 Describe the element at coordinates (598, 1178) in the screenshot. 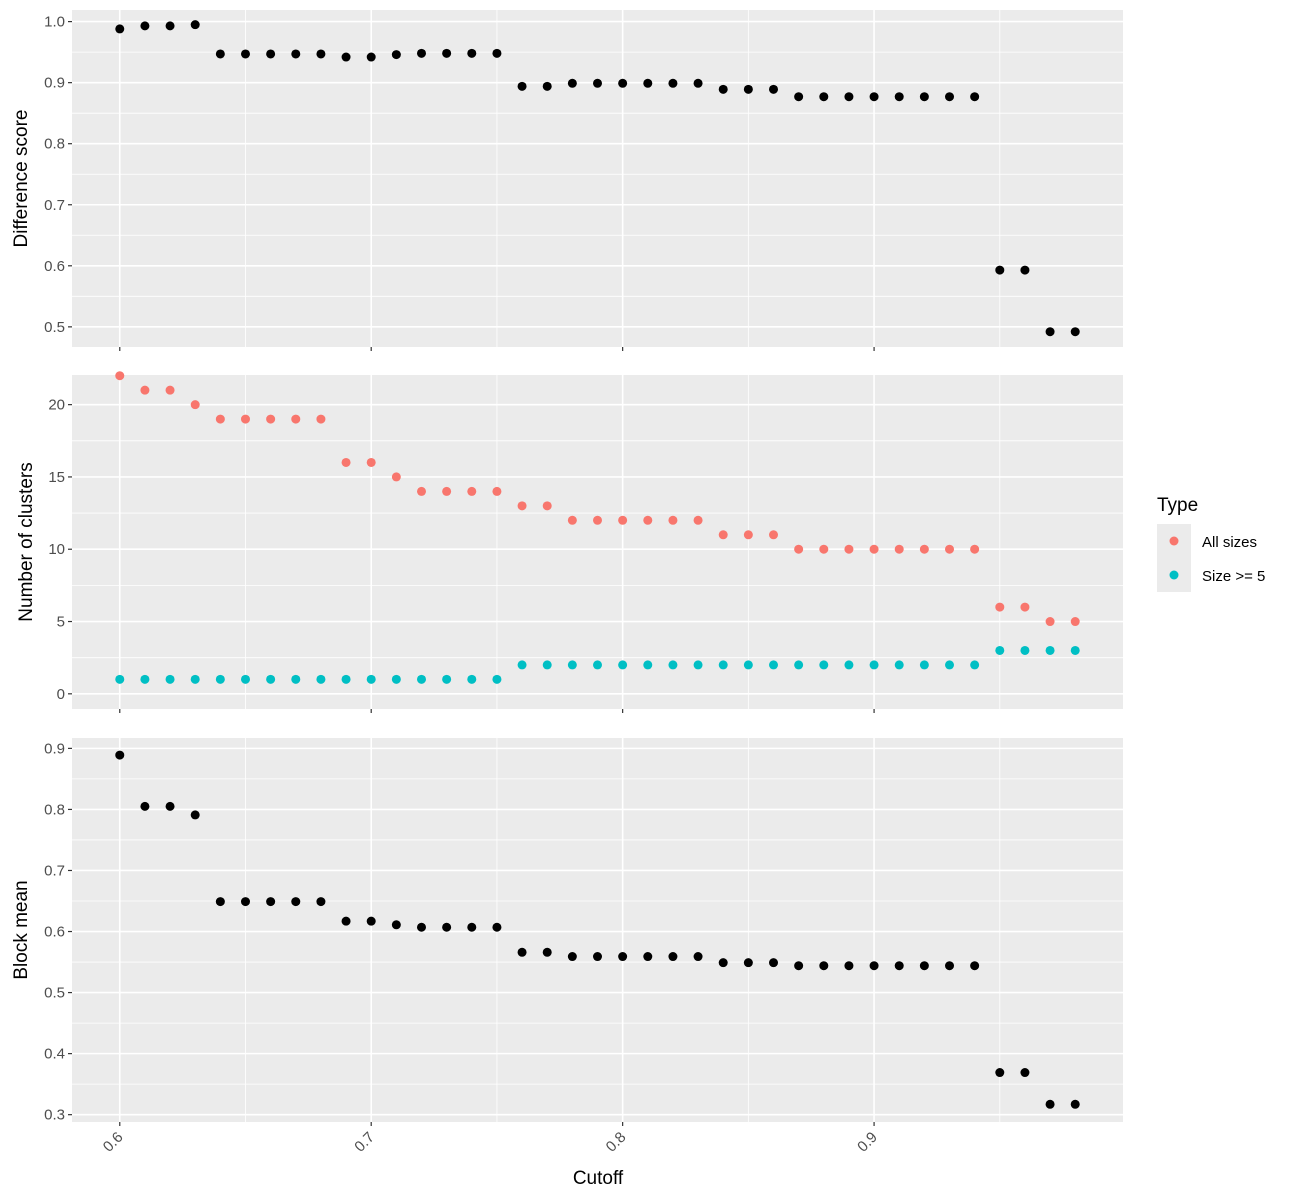

I see `x-axis-title: Cutoff` at that location.